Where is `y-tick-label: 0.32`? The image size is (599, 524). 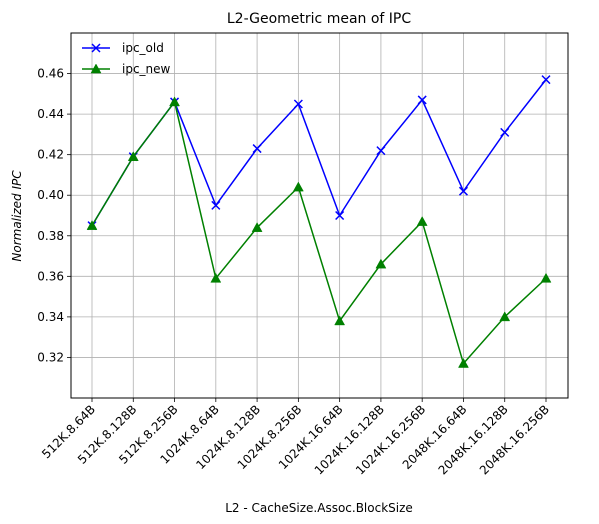 y-tick-label: 0.32 is located at coordinates (50, 357).